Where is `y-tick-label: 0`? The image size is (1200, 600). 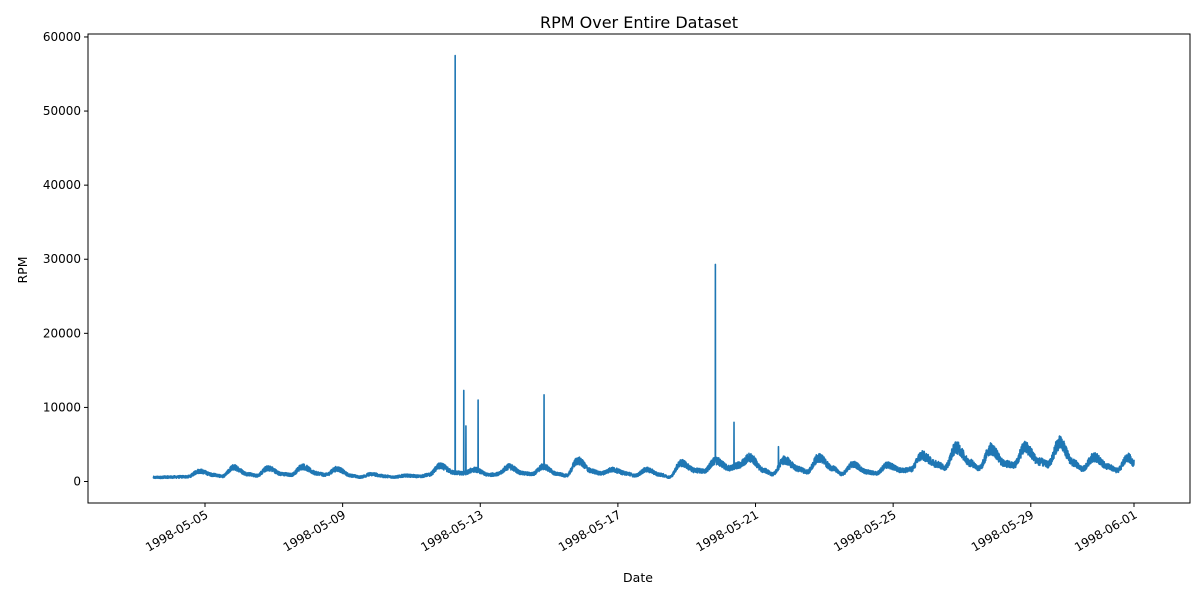
y-tick-label: 0 is located at coordinates (77, 482).